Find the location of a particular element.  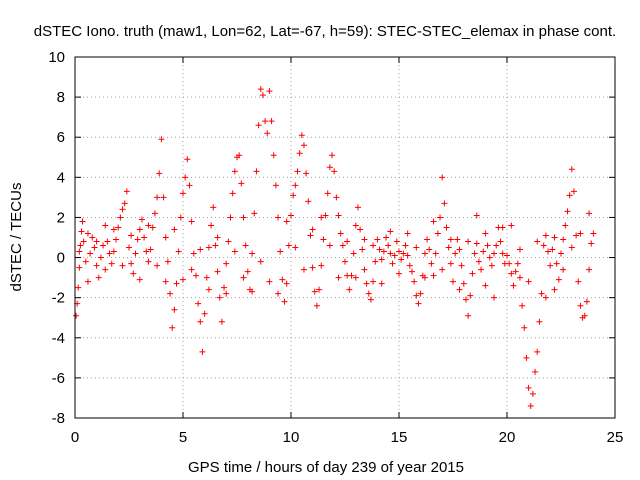

y-tick-label: -4 is located at coordinates (58, 338).